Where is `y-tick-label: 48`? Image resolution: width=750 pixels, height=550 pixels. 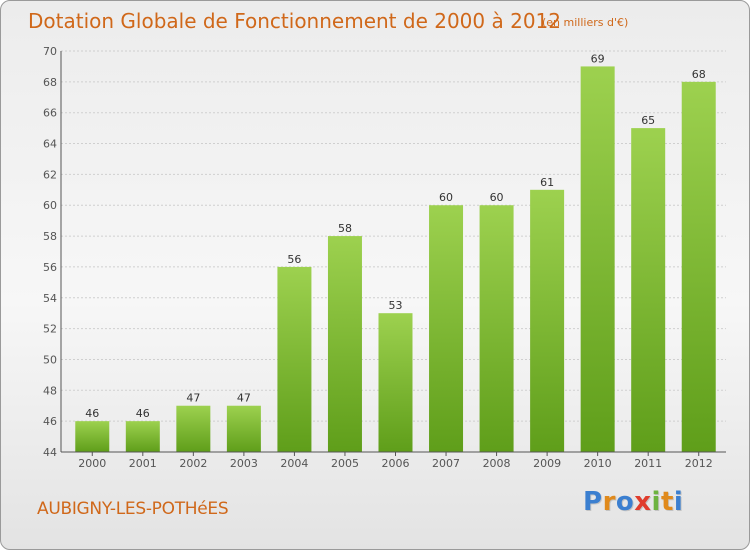 y-tick-label: 48 is located at coordinates (50, 390).